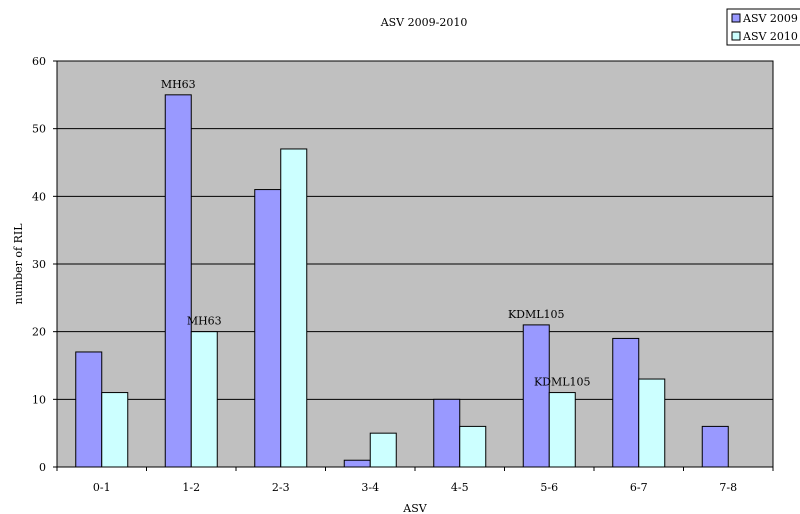 This screenshot has width=800, height=514. Describe the element at coordinates (39, 332) in the screenshot. I see `y-tick-label: 20` at that location.